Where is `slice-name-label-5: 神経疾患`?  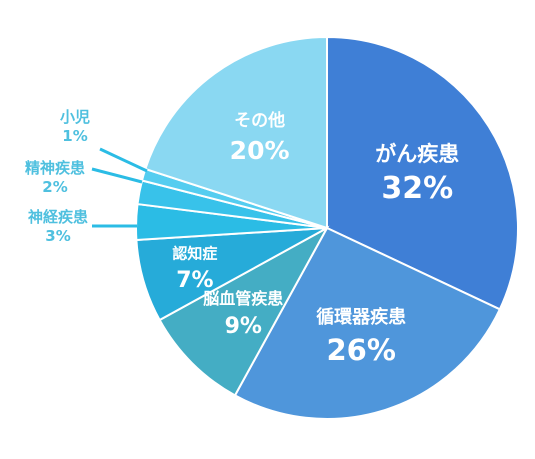
slice-name-label-5: 神経疾患 is located at coordinates (58, 217).